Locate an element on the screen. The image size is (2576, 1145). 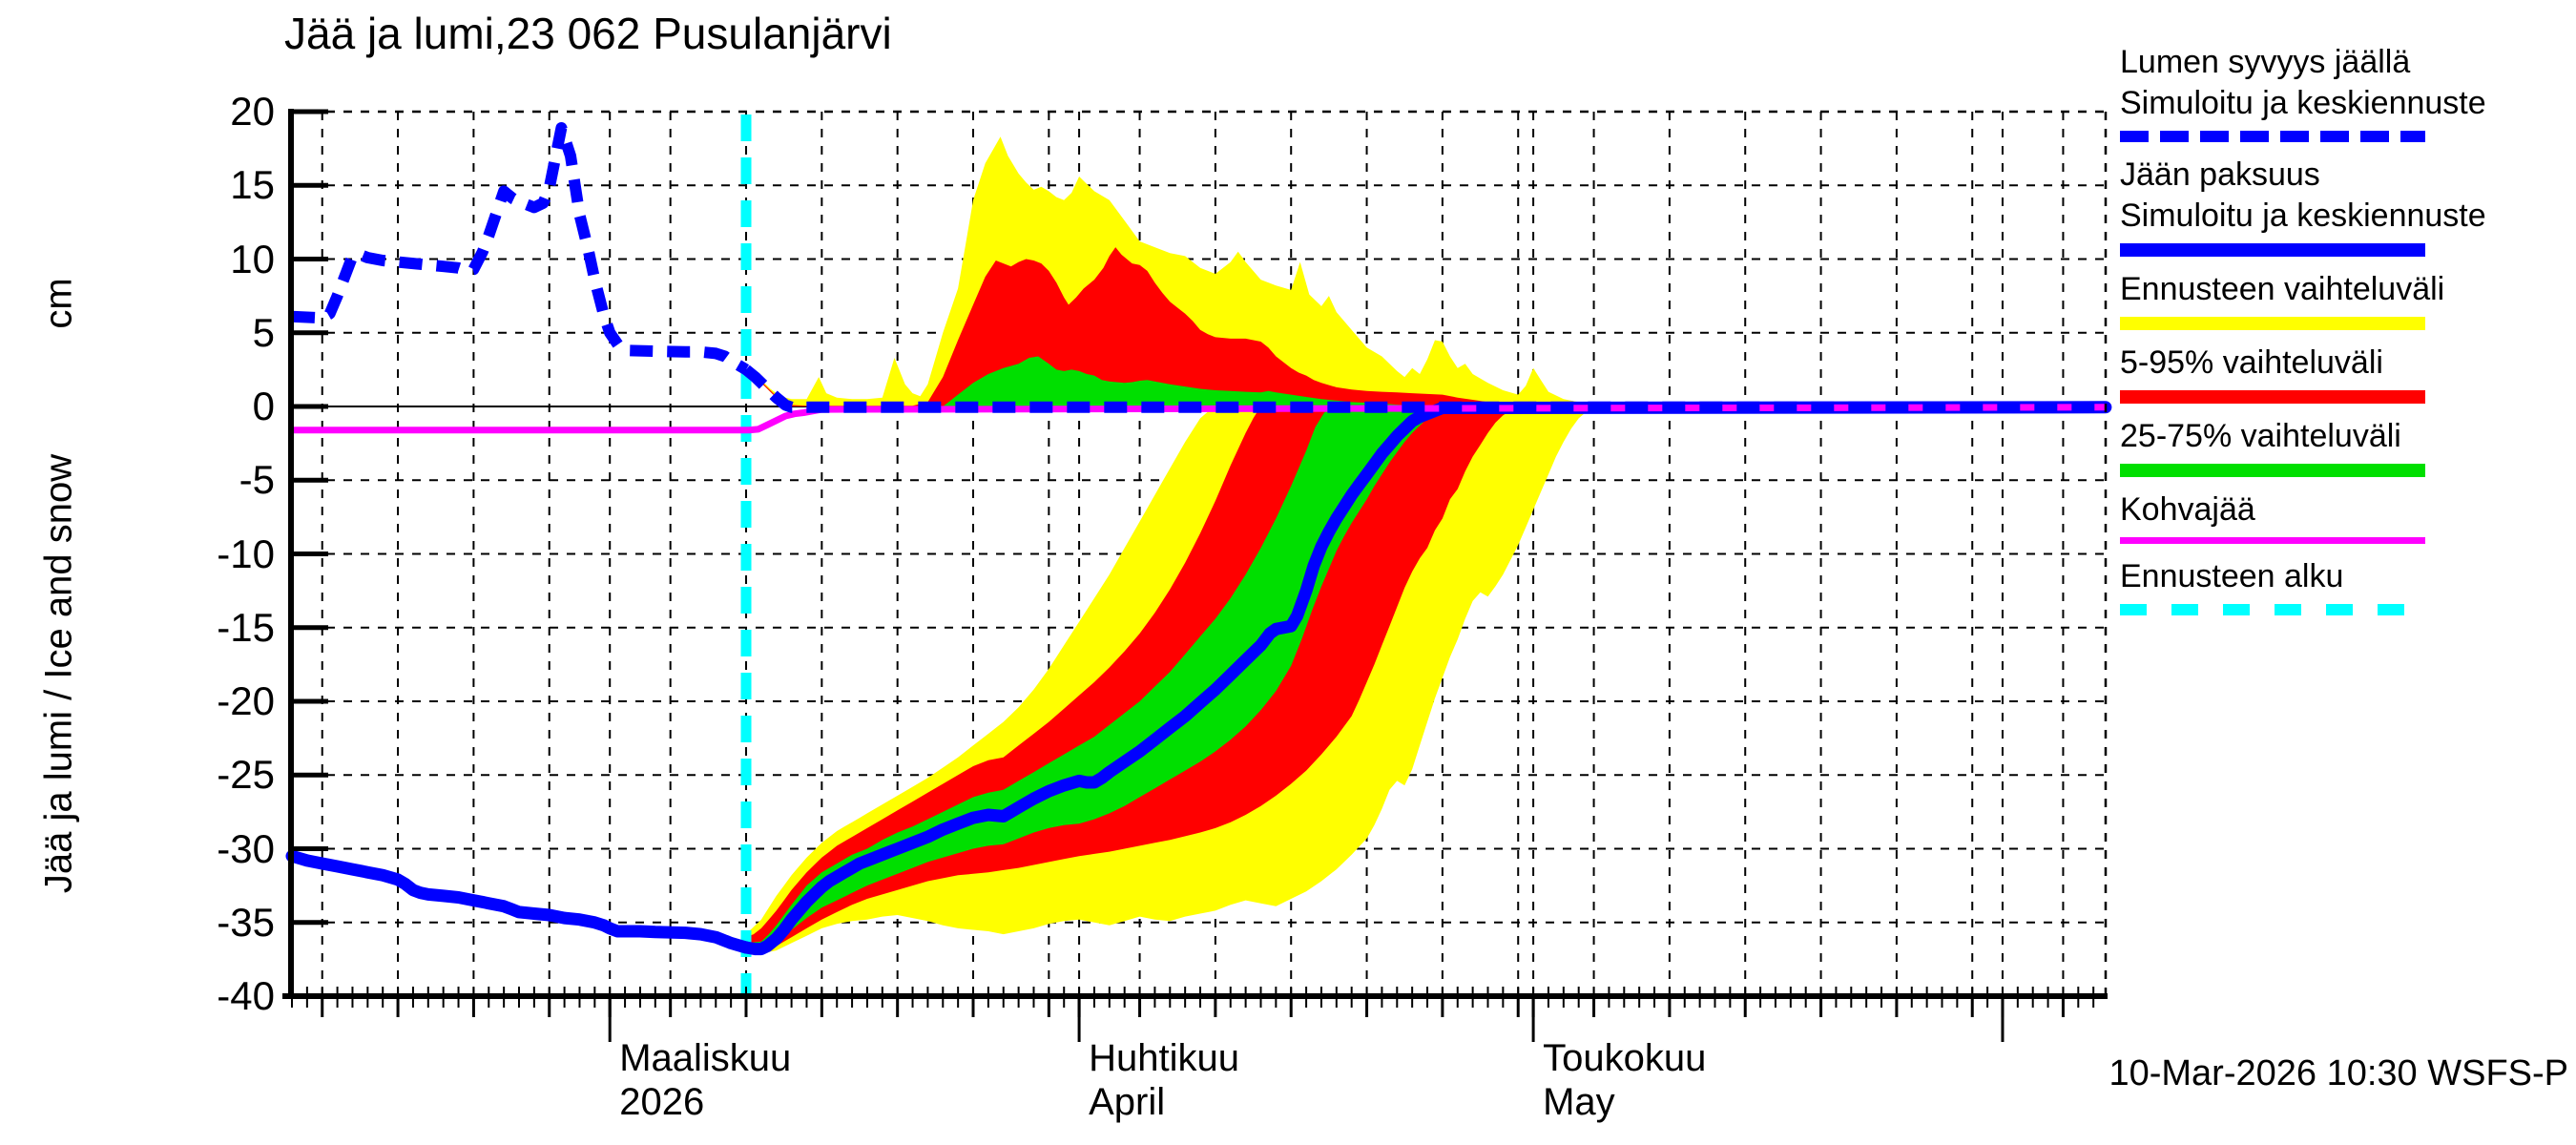
legend-label: Kohvajää is located at coordinates (2187, 510).